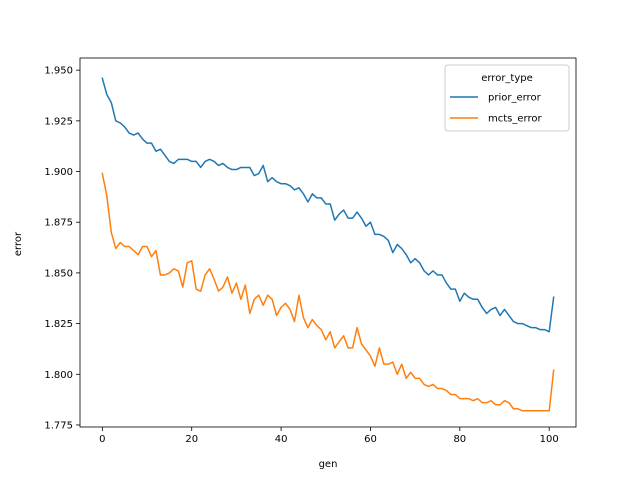 The image size is (640, 480). I want to click on y-tick-label: 1.850, so click(58, 273).